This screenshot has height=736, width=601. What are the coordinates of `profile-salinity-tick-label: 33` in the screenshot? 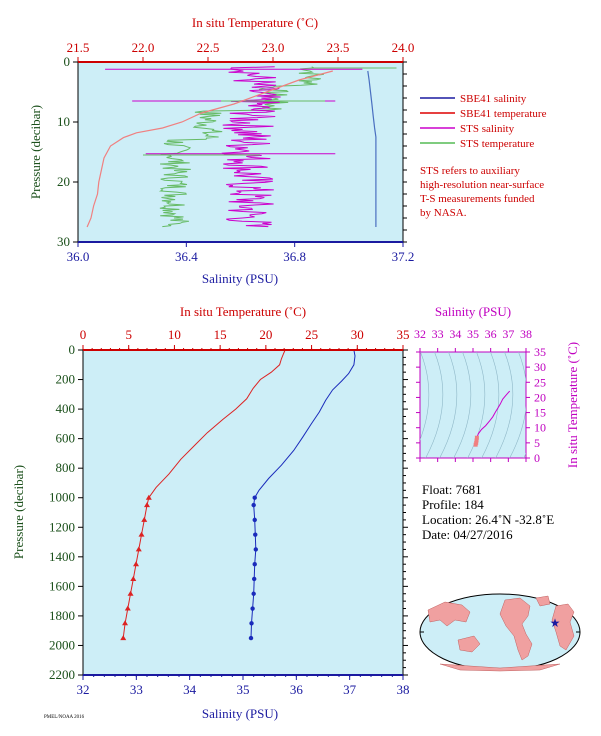 It's located at (136, 689).